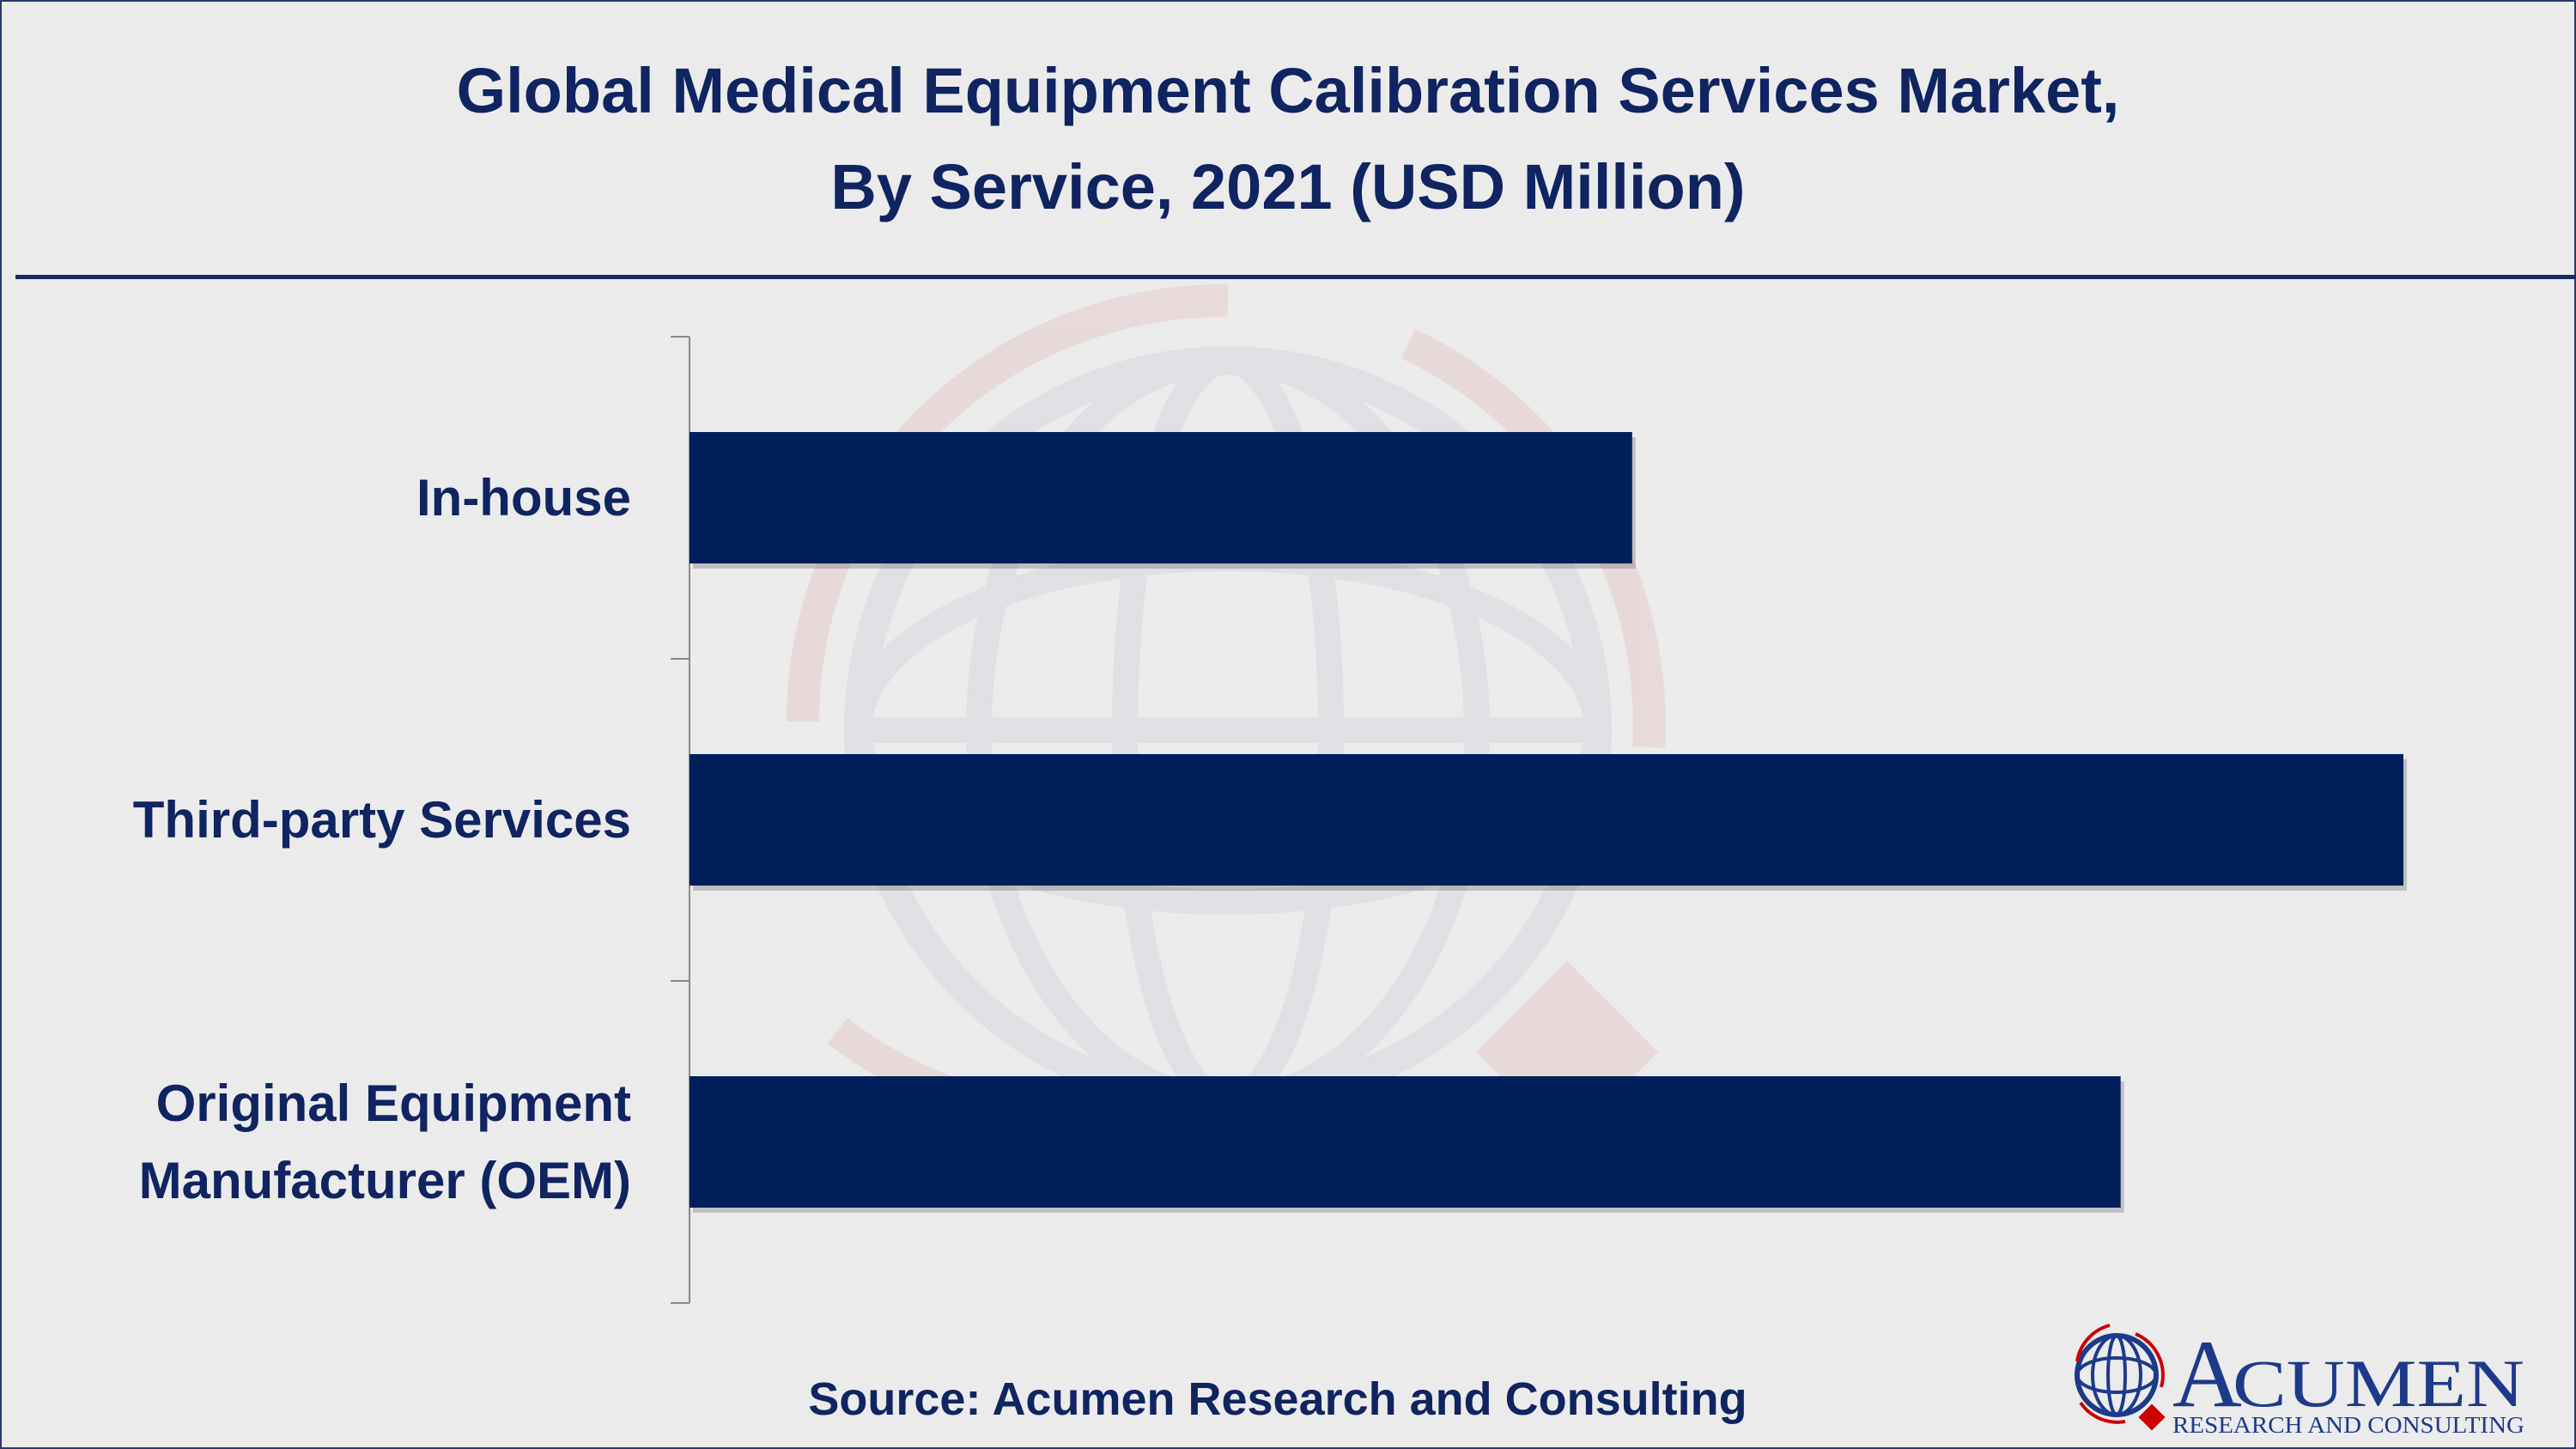 This screenshot has width=2576, height=1449. I want to click on category-label-line: Original Equipment, so click(393, 1103).